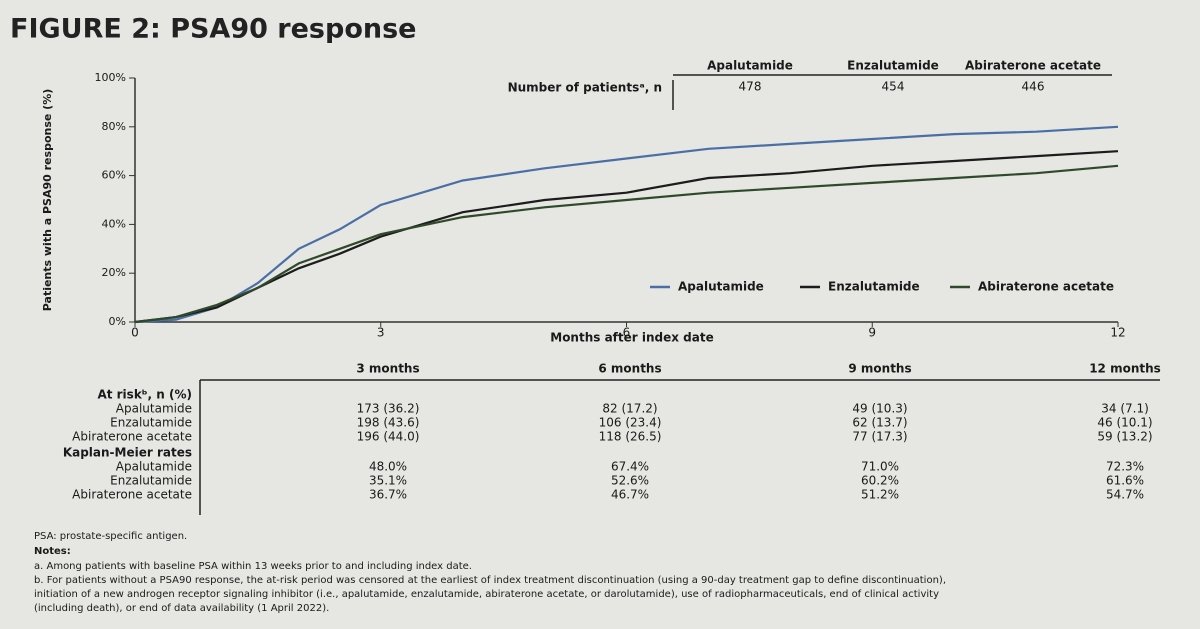  Describe the element at coordinates (893, 66) in the screenshot. I see `patients-column: Enzalutamide` at that location.